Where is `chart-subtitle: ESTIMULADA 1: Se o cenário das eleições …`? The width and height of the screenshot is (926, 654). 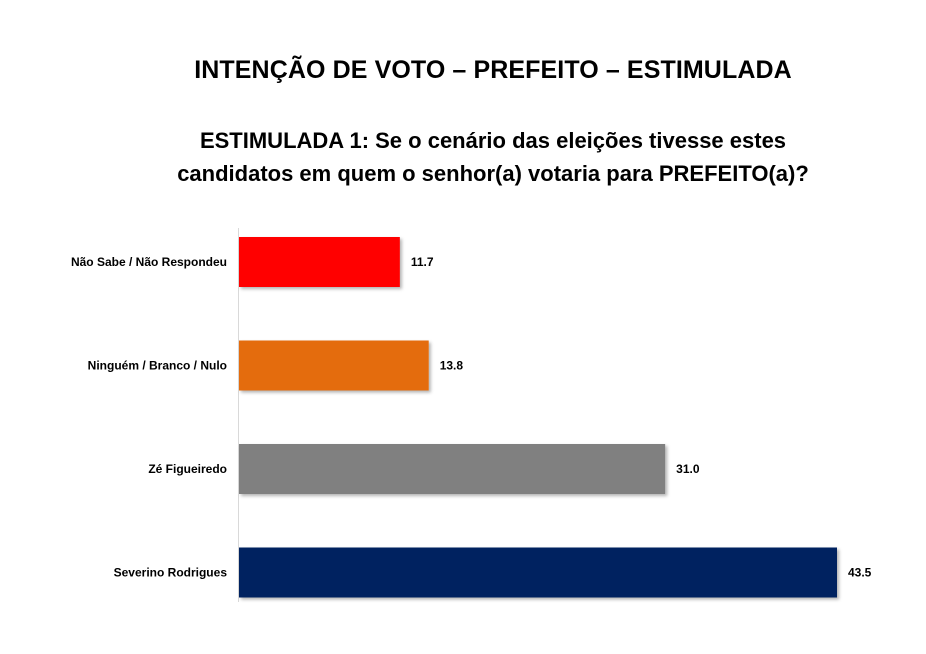
chart-subtitle: ESTIMULADA 1: Se o cenário das eleições … is located at coordinates (463, 157).